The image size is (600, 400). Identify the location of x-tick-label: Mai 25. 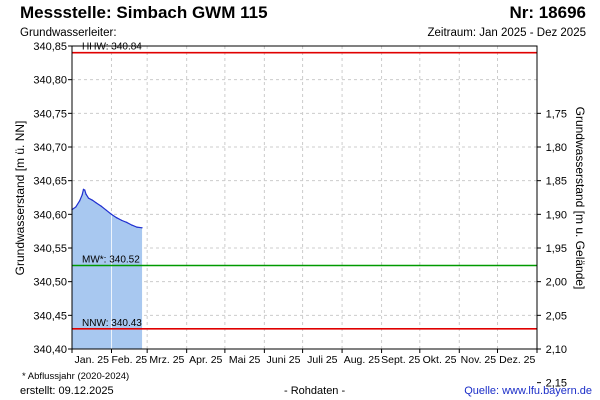
(245, 360).